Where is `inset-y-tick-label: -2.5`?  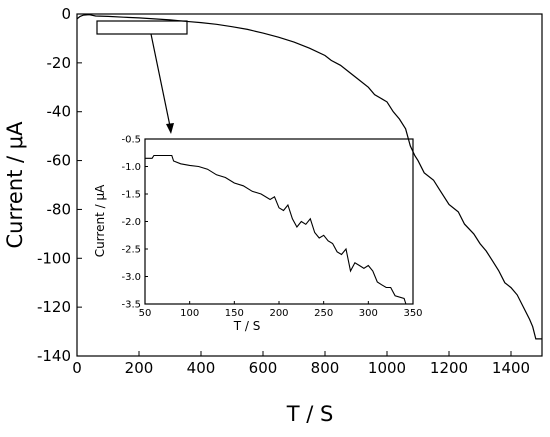
inset-y-tick-label: -2.5 is located at coordinates (131, 250).